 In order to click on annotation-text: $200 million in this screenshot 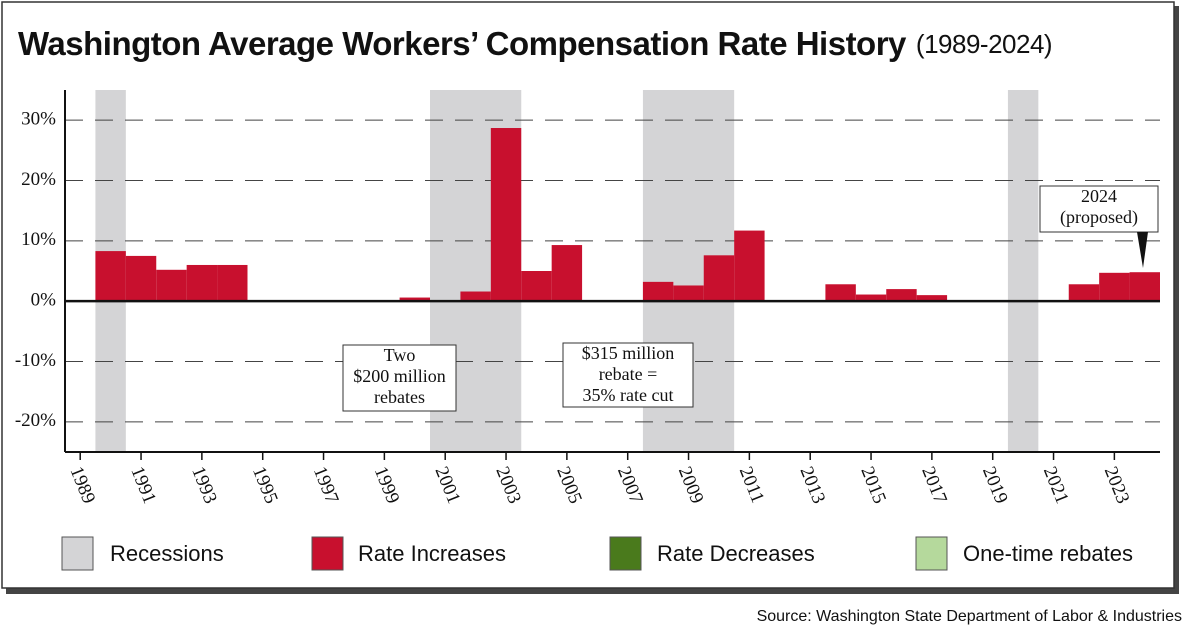, I will do `click(399, 376)`.